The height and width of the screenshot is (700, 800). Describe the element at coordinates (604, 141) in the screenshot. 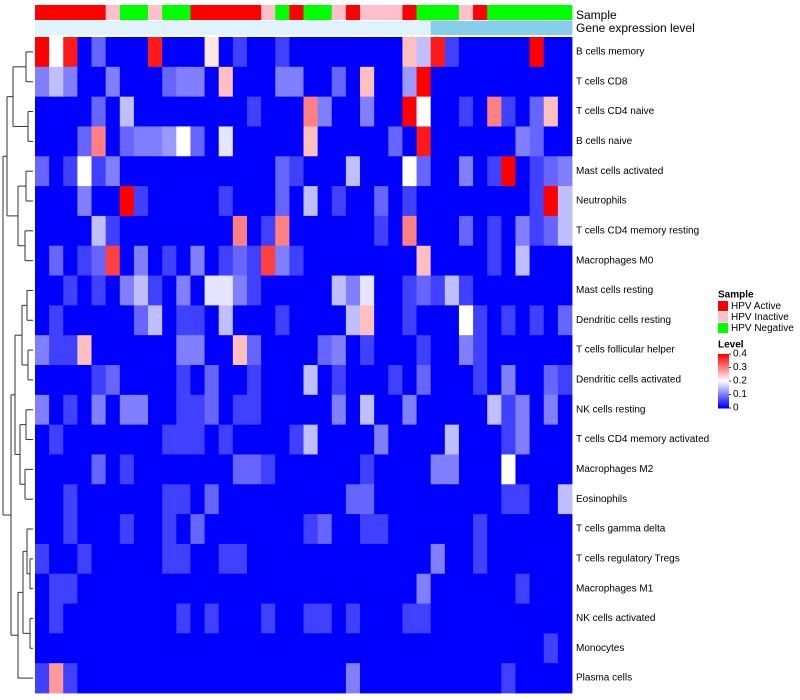

I see `row-label: B cells naive` at that location.